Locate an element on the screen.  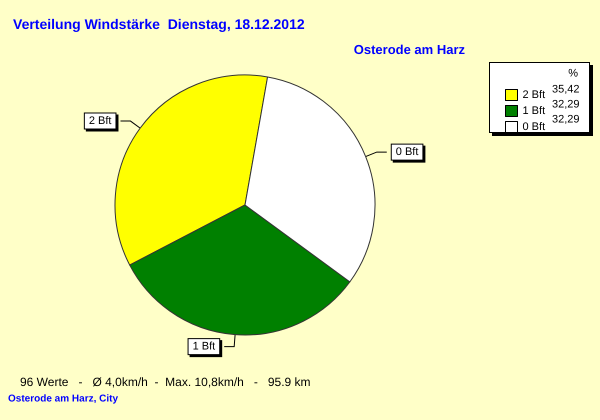
slice-label: 0 Bft is located at coordinates (407, 152).